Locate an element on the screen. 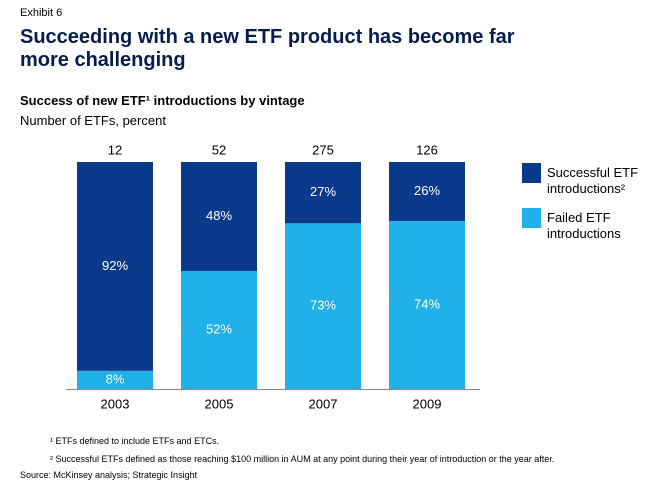 This screenshot has height=491, width=671. x-tick-label: 2009 is located at coordinates (427, 403).